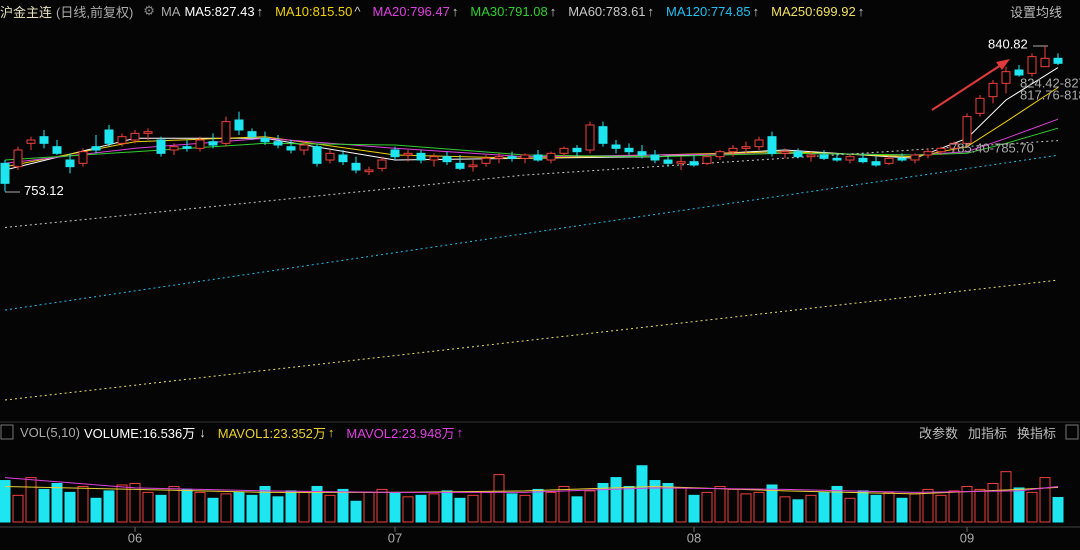 The width and height of the screenshot is (1080, 550). I want to click on price-annotation: 840.82, so click(1008, 44).